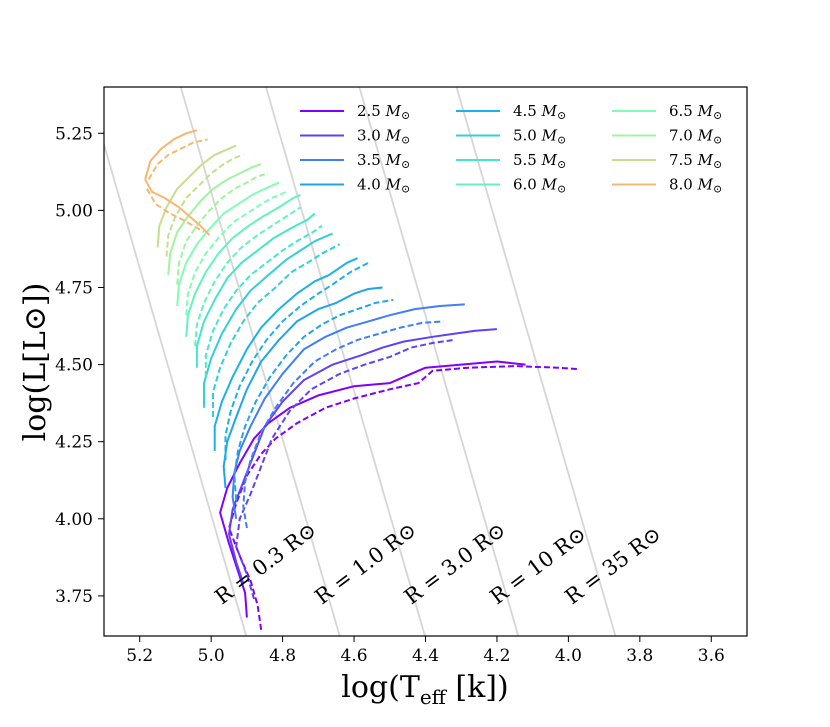  I want to click on track-7-0-dashed, so click(222, 228).